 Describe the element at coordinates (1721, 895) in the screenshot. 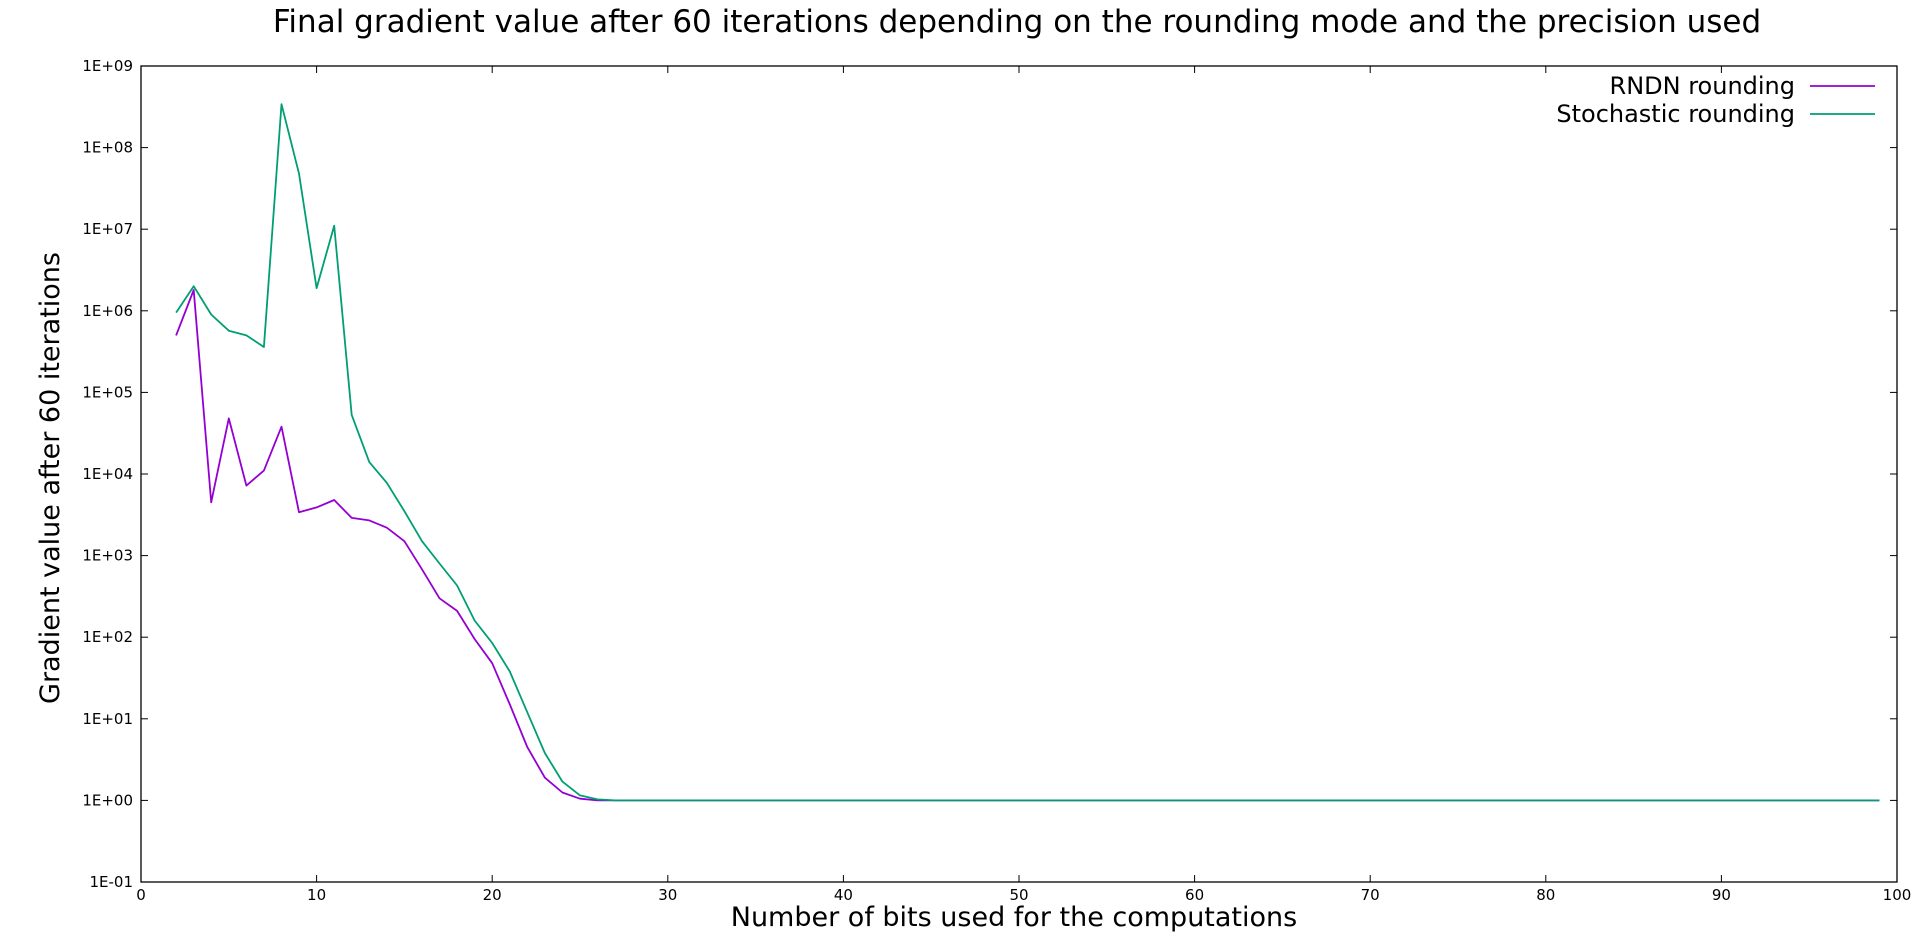

I see `x-tick-label: 90` at that location.